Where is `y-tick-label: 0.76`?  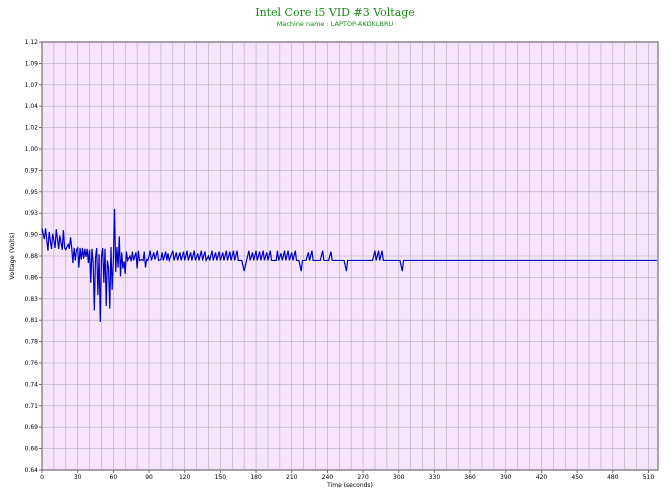
y-tick-label: 0.76 is located at coordinates (32, 363).